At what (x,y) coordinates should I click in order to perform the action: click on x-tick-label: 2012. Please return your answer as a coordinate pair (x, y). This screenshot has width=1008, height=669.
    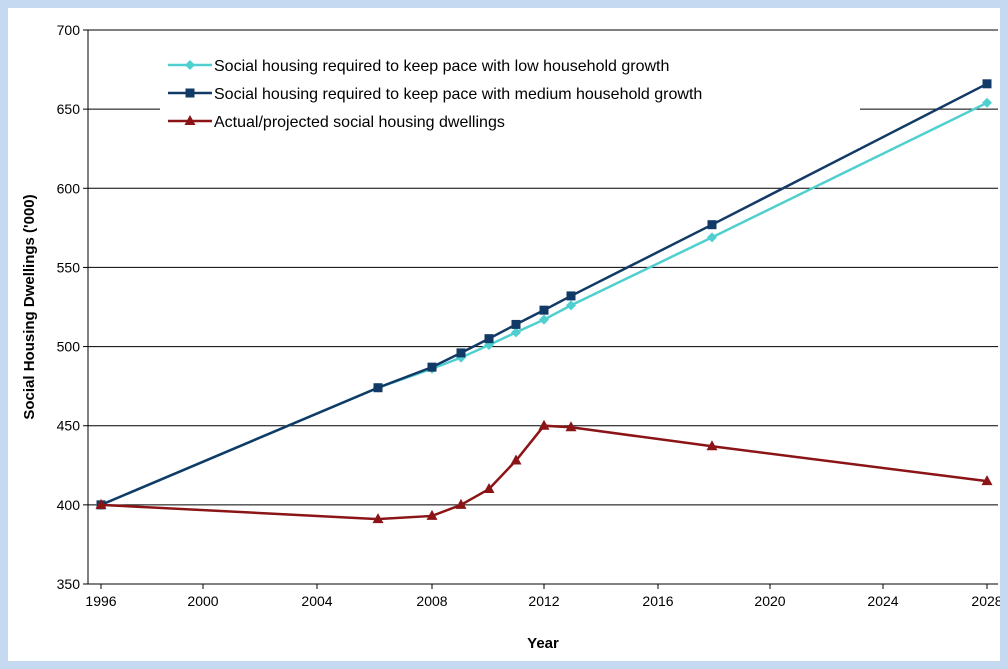
    Looking at the image, I should click on (543, 601).